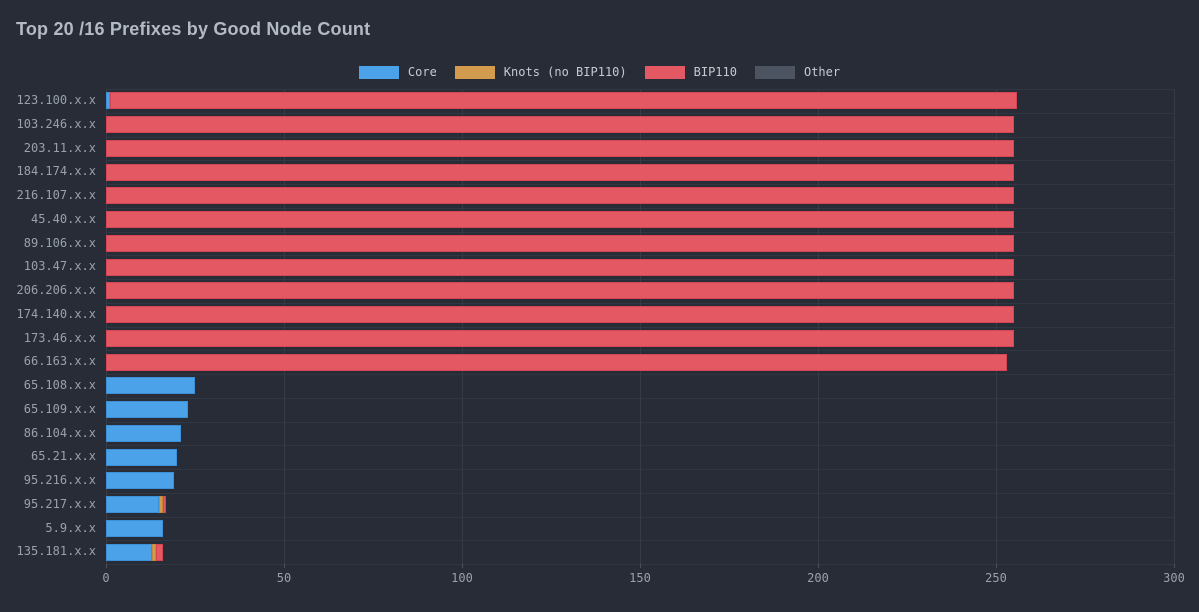  I want to click on bar-row-216.107.x.x, so click(640, 196).